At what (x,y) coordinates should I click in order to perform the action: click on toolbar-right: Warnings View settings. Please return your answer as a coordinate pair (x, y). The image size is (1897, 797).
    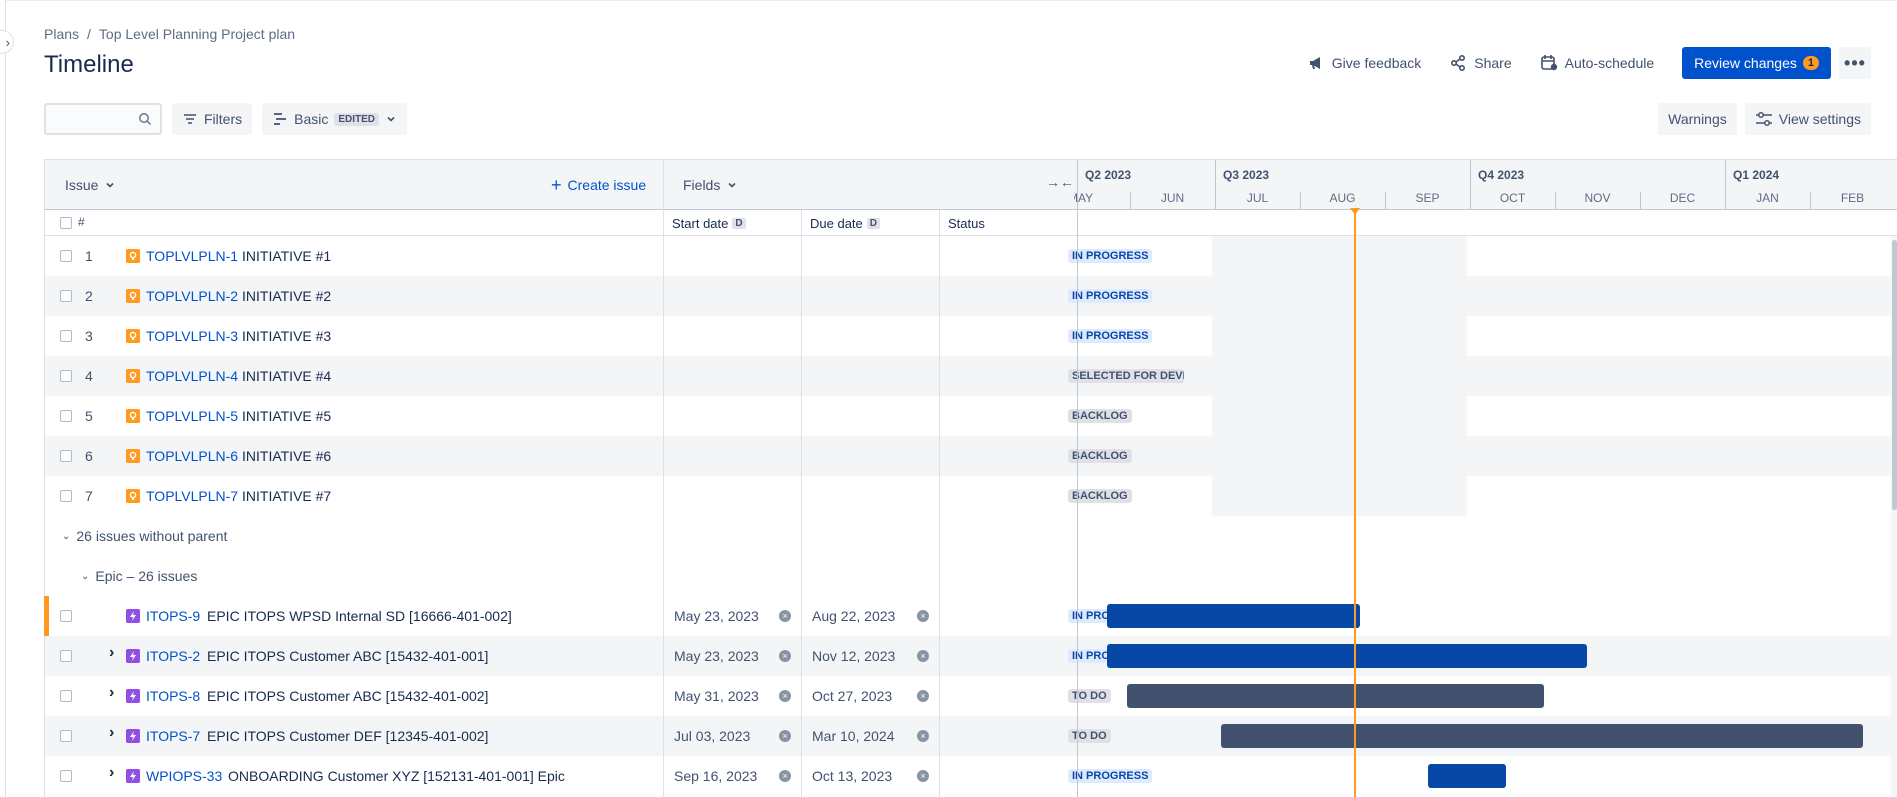
    Looking at the image, I should click on (1764, 119).